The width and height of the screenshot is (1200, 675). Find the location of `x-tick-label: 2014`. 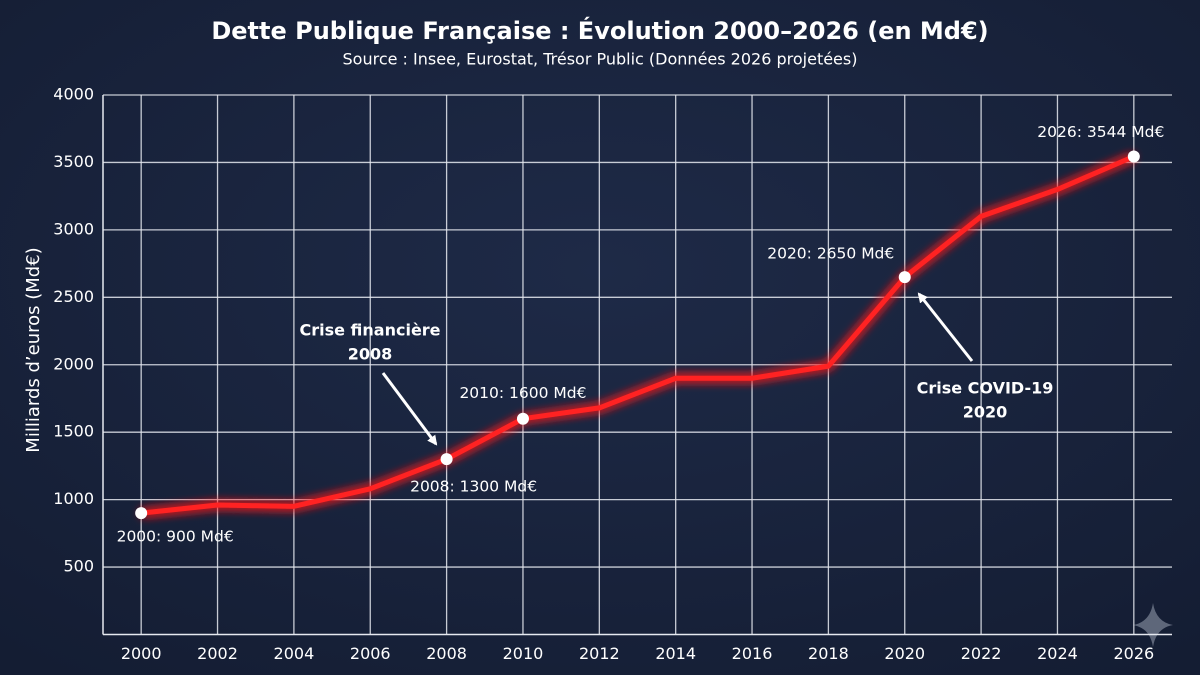

x-tick-label: 2014 is located at coordinates (675, 653).